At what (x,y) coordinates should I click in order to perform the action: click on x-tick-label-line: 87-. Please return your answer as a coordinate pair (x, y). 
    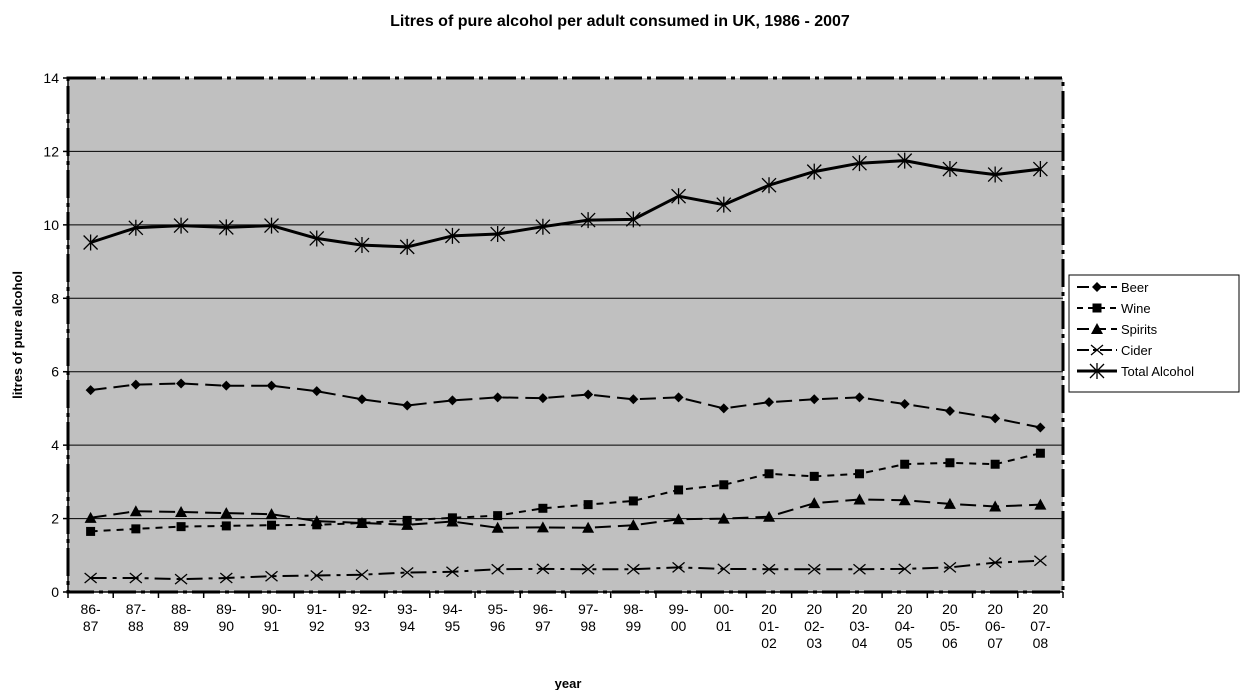
    Looking at the image, I should click on (136, 609).